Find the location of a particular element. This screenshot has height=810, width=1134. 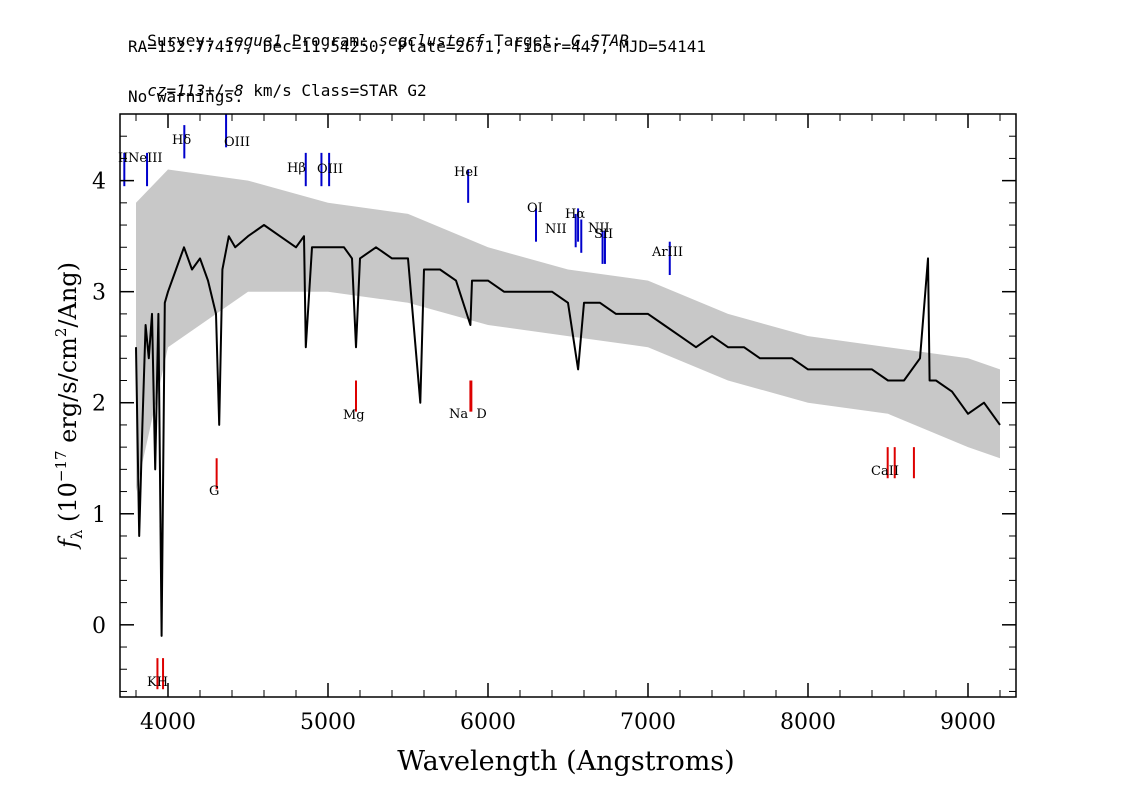

cz-value: 113 is located at coordinates (191, 90).